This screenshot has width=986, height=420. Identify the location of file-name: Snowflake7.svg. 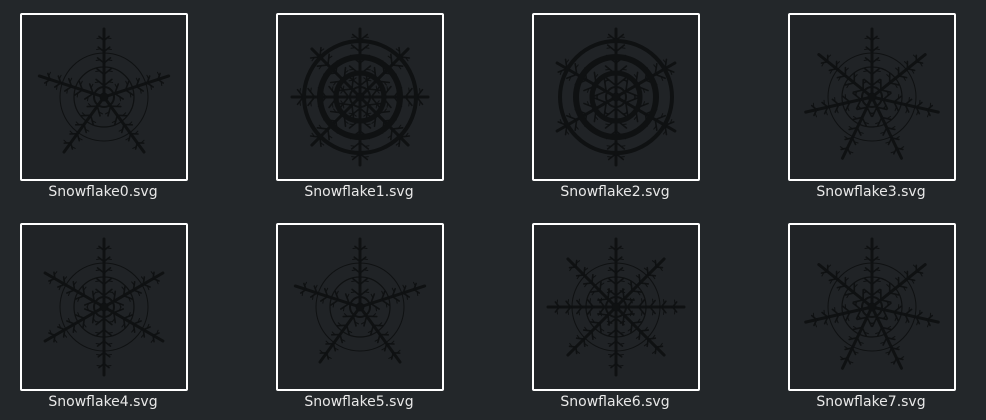
(871, 402).